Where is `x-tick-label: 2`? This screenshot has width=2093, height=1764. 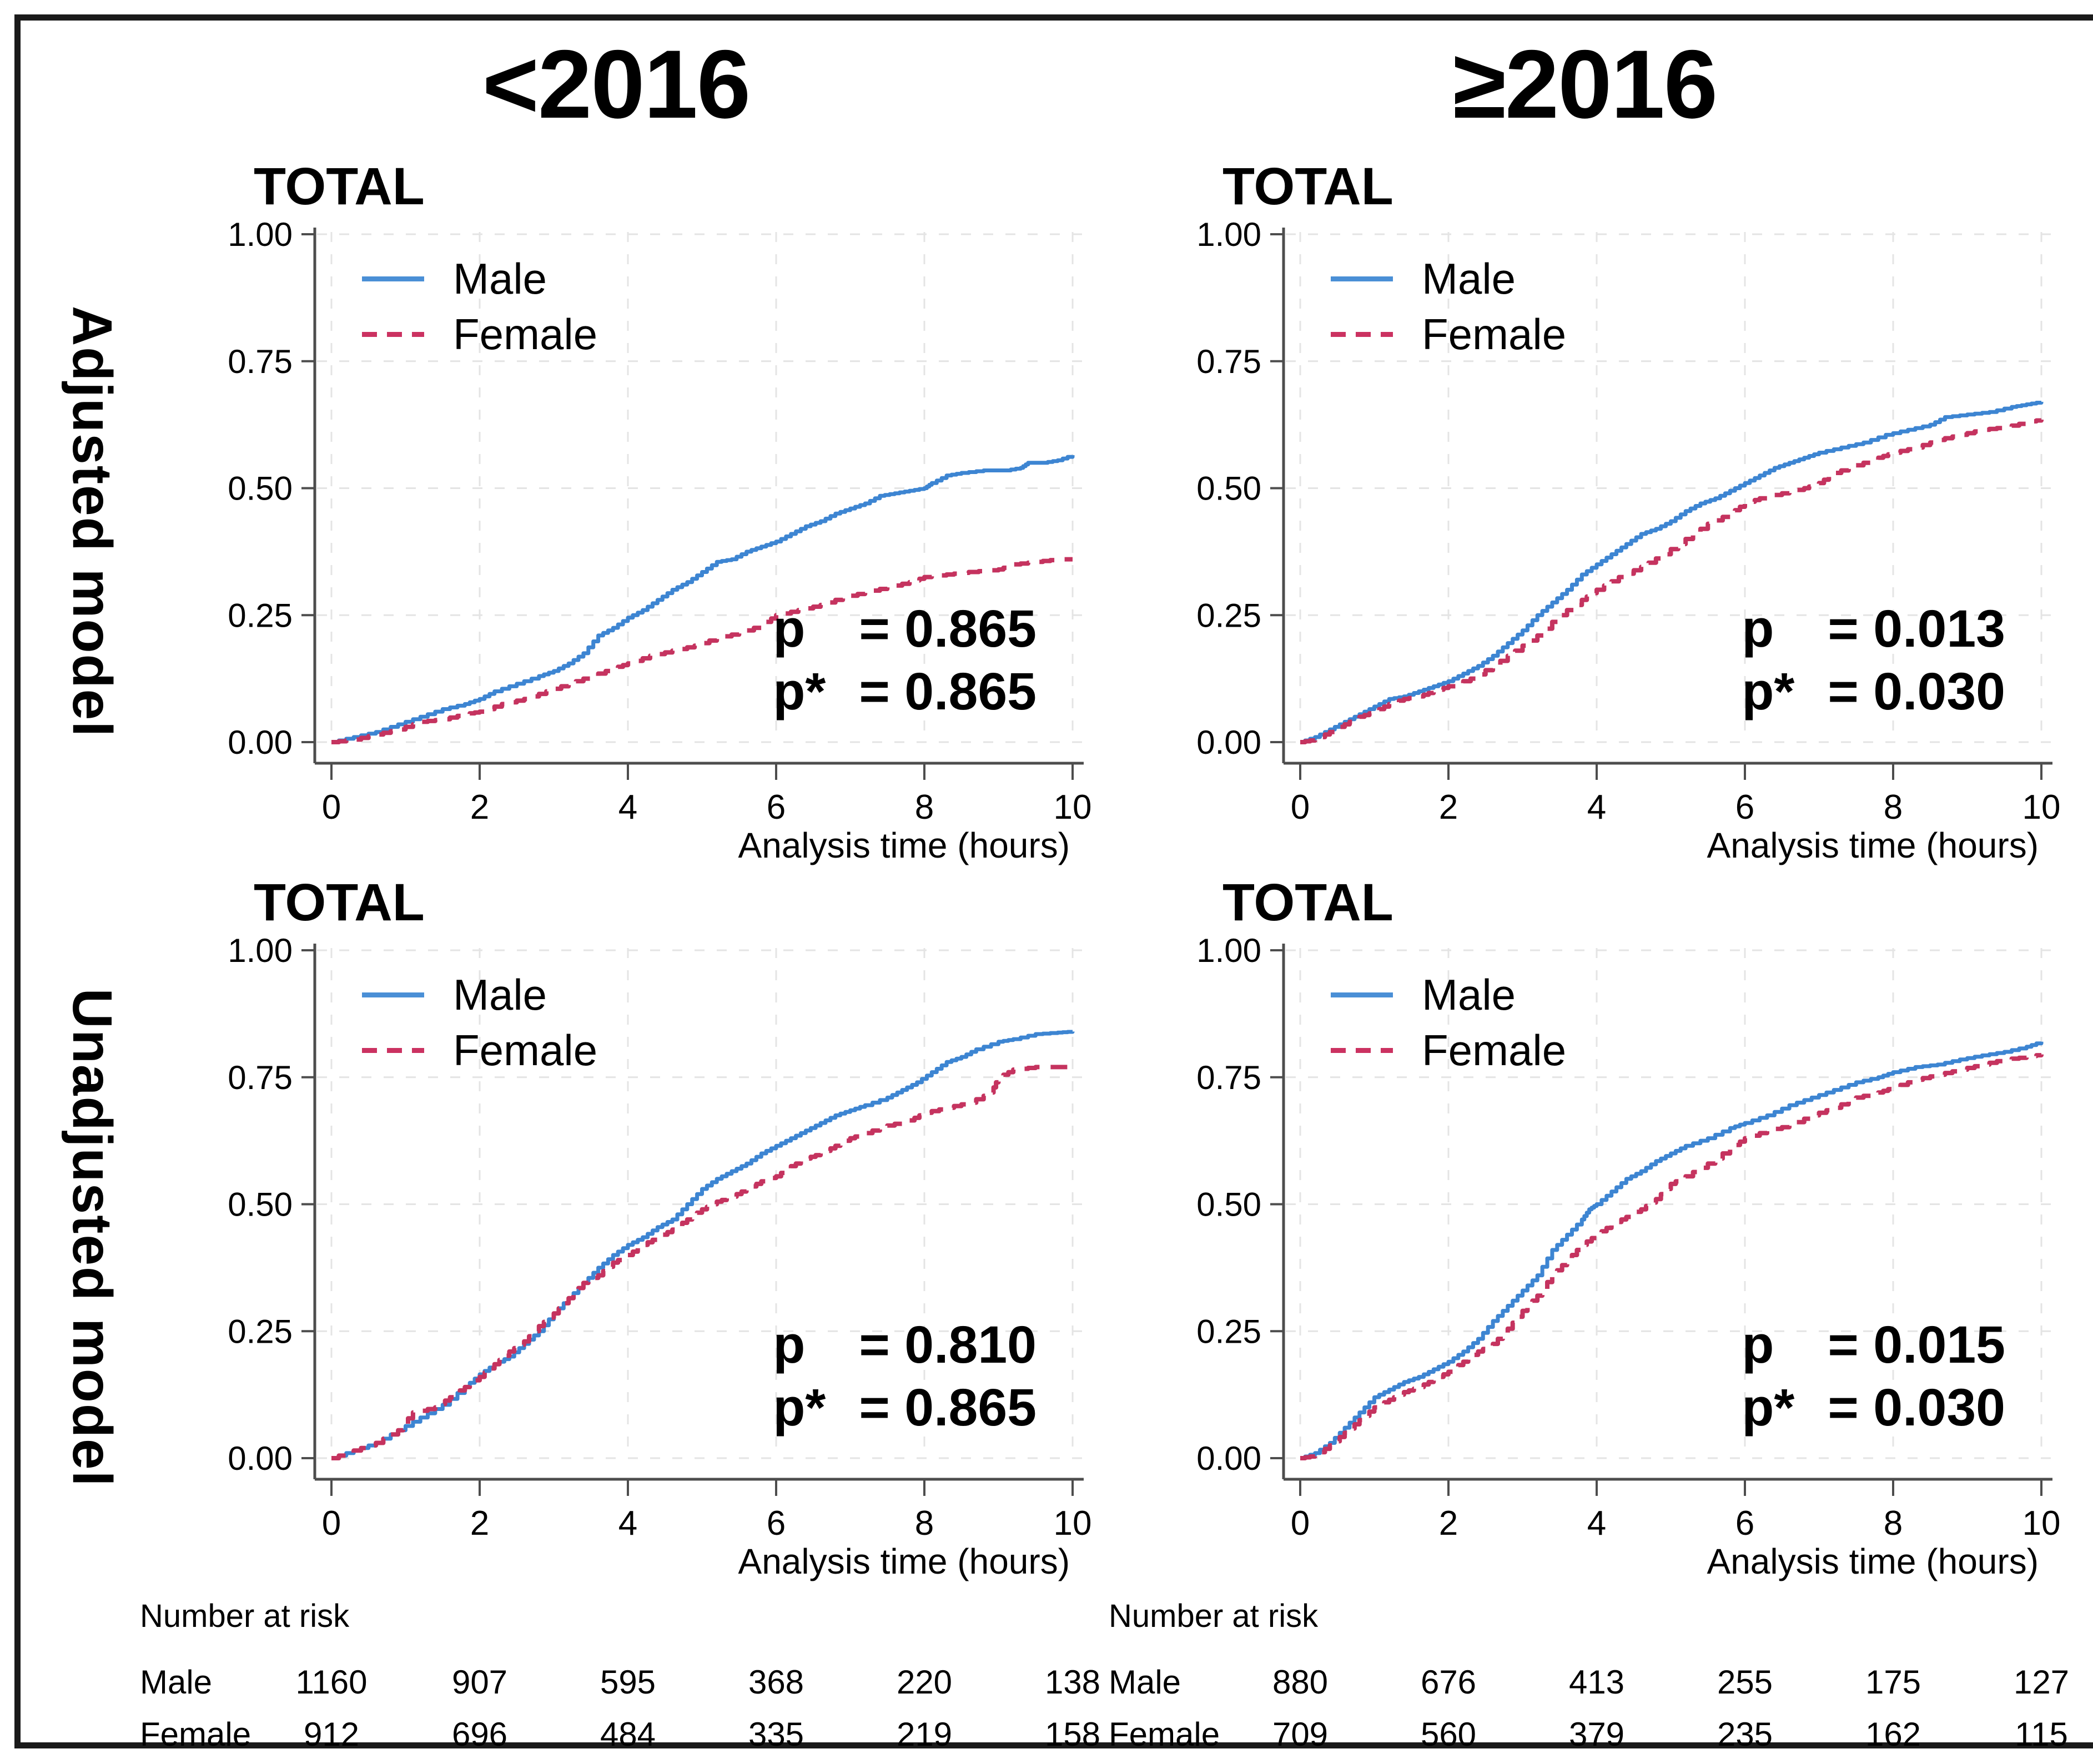
x-tick-label: 2 is located at coordinates (480, 1523).